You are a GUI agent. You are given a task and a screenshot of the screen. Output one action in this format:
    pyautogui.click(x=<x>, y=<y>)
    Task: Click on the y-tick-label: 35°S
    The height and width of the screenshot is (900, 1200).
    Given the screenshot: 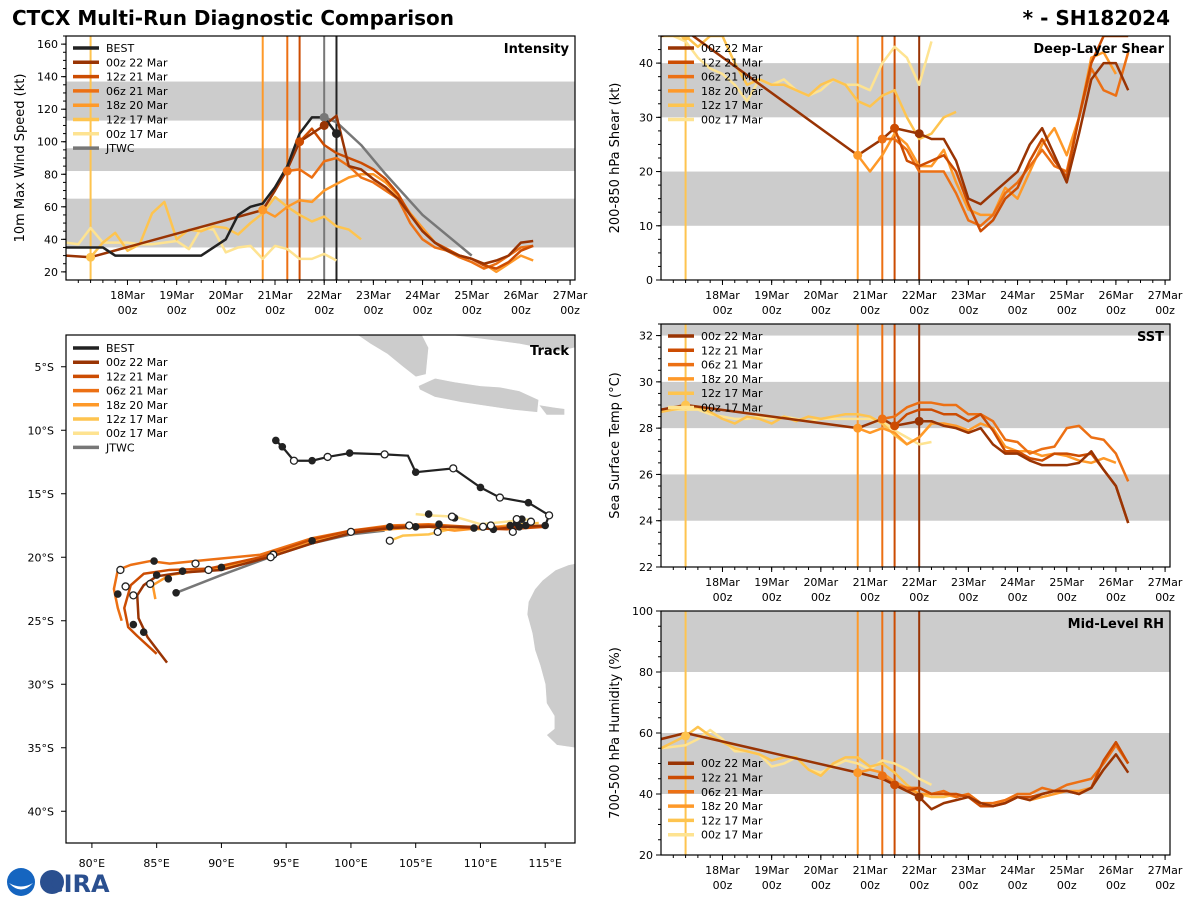 What is the action you would take?
    pyautogui.click(x=41, y=748)
    